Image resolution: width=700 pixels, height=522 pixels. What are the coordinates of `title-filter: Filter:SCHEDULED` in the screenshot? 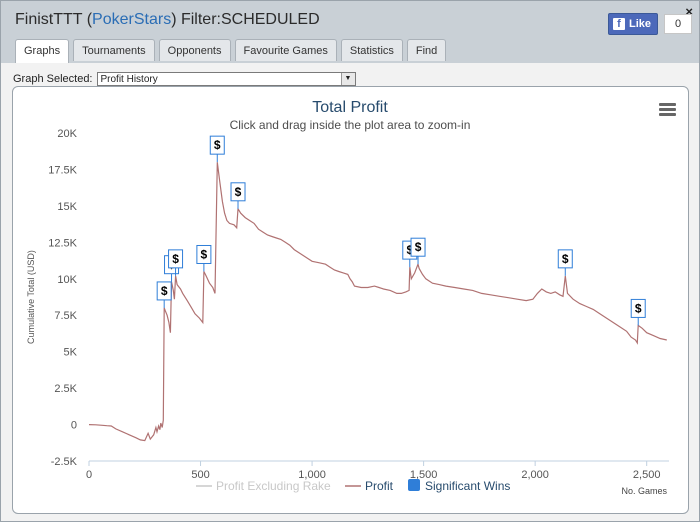 It's located at (250, 19).